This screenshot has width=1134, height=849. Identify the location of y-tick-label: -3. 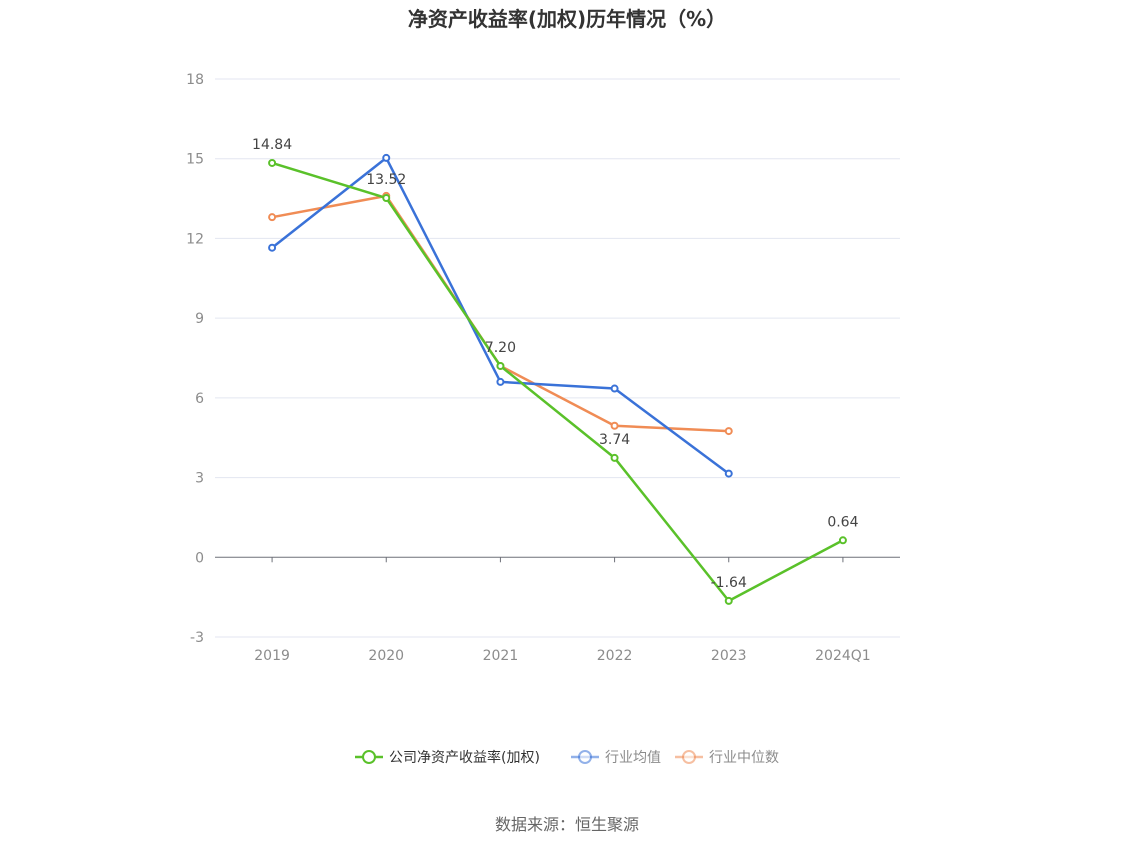
(197, 638).